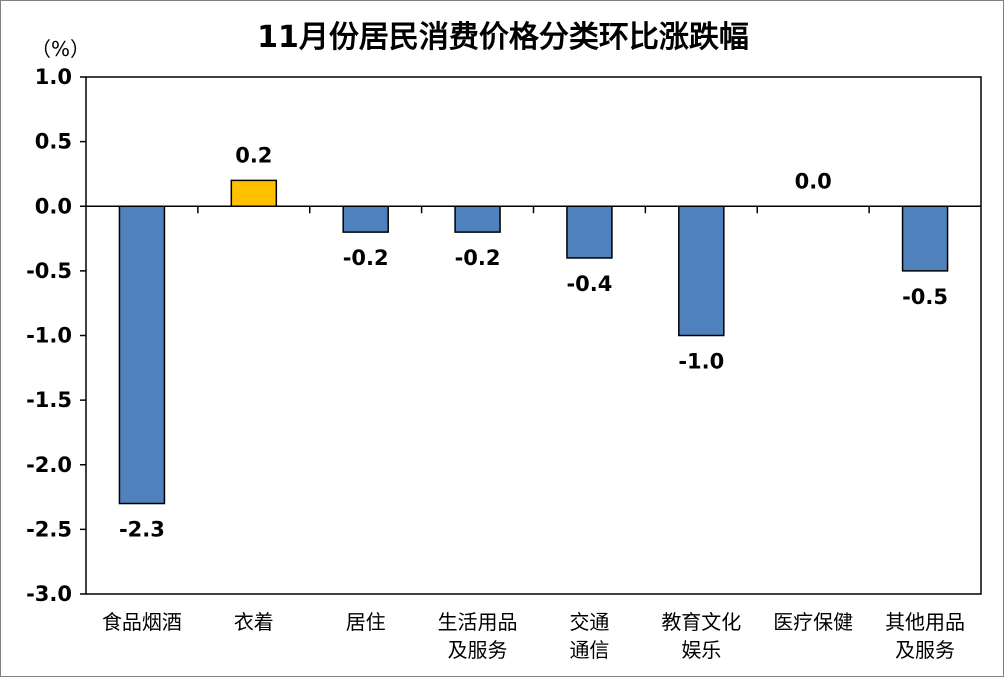 The height and width of the screenshot is (677, 1004). I want to click on y-tick-label: 0.0, so click(53, 206).